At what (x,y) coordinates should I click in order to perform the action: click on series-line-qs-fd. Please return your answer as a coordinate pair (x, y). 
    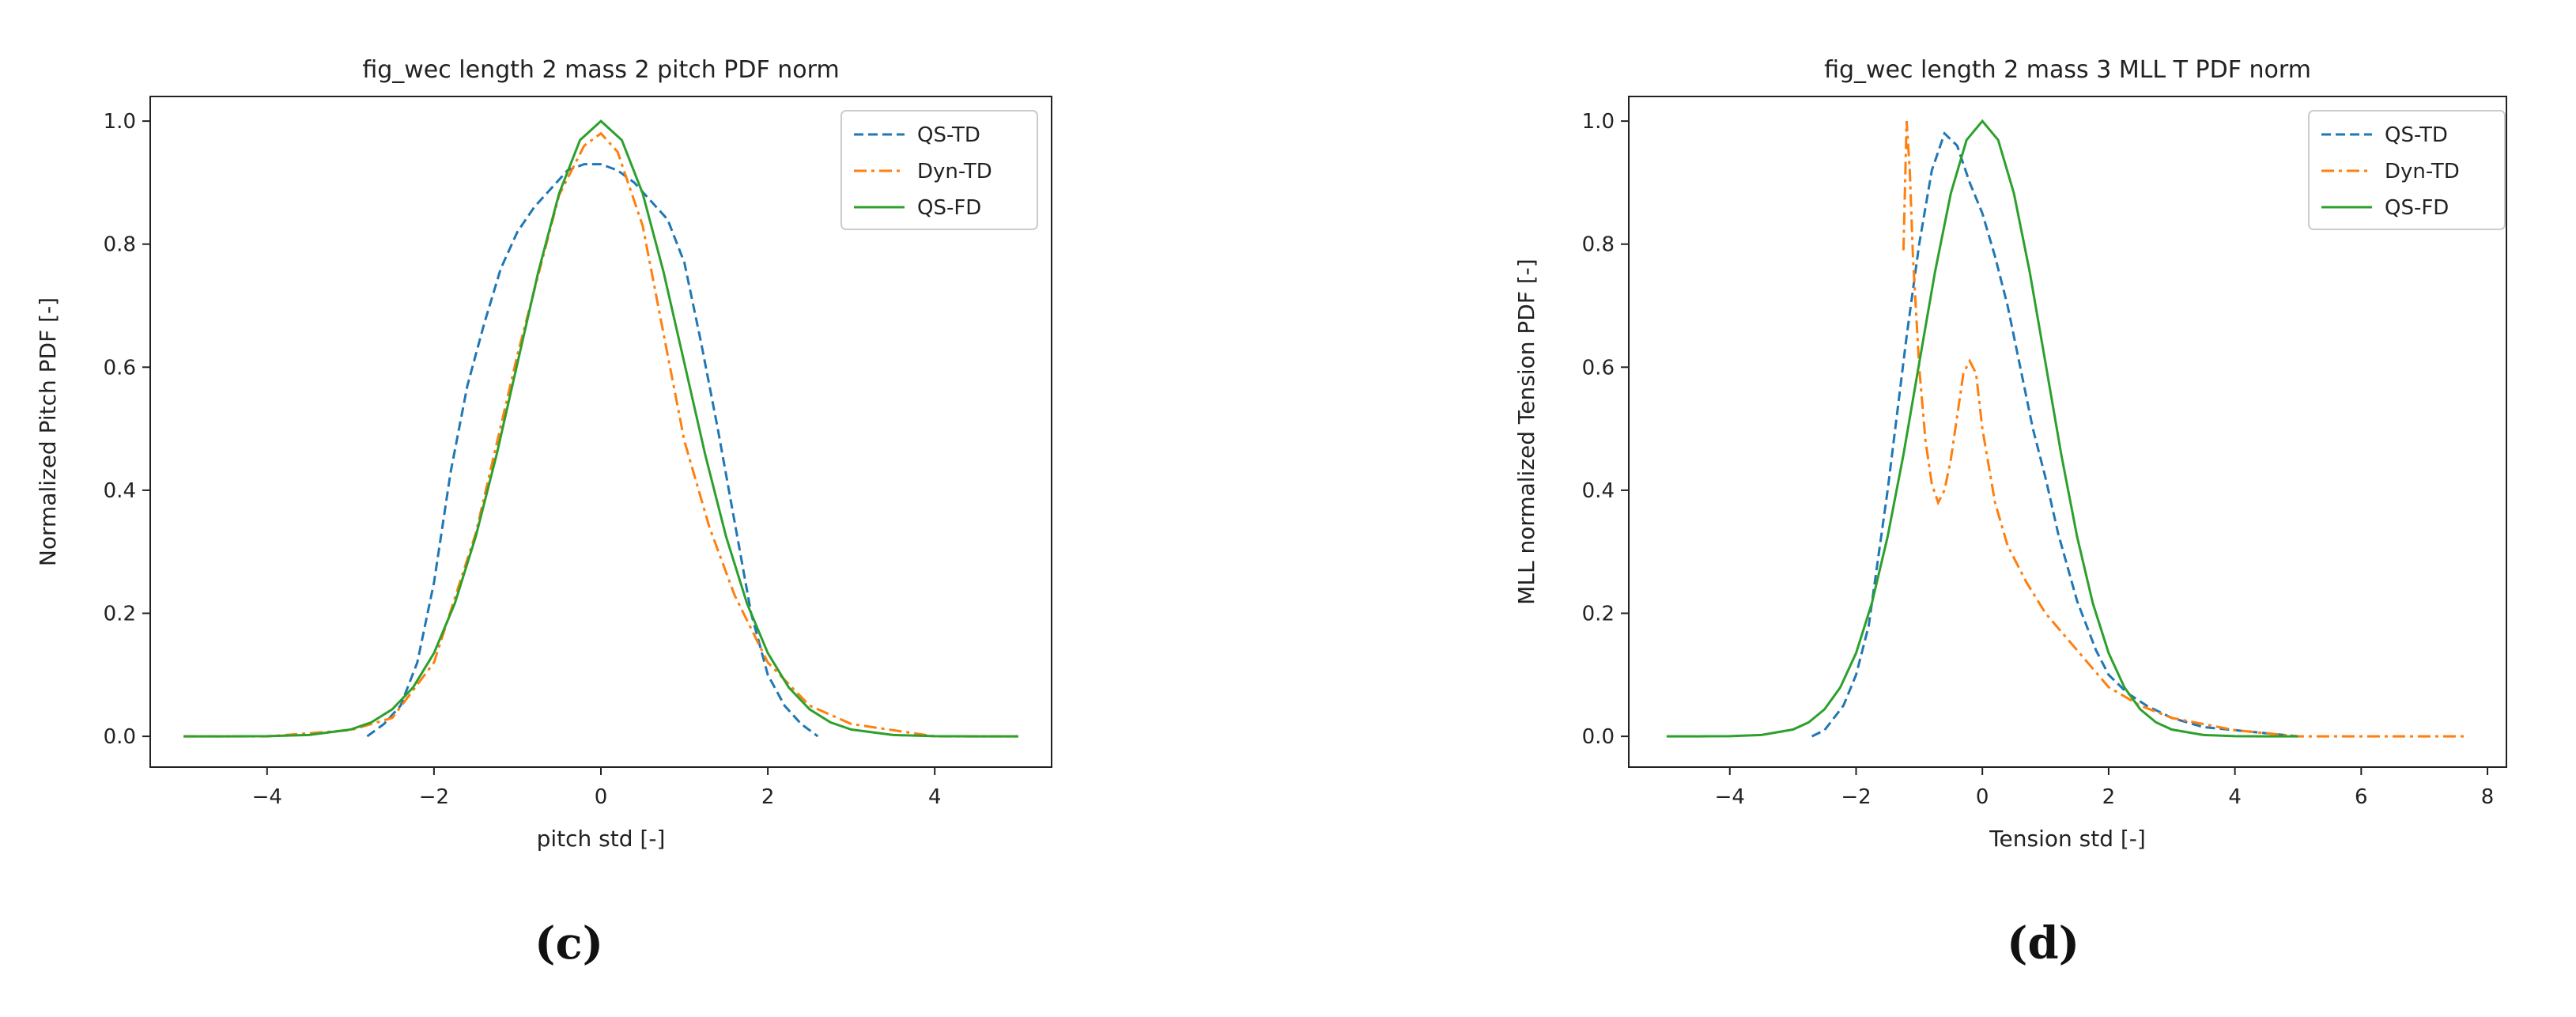
    Looking at the image, I should click on (1982, 428).